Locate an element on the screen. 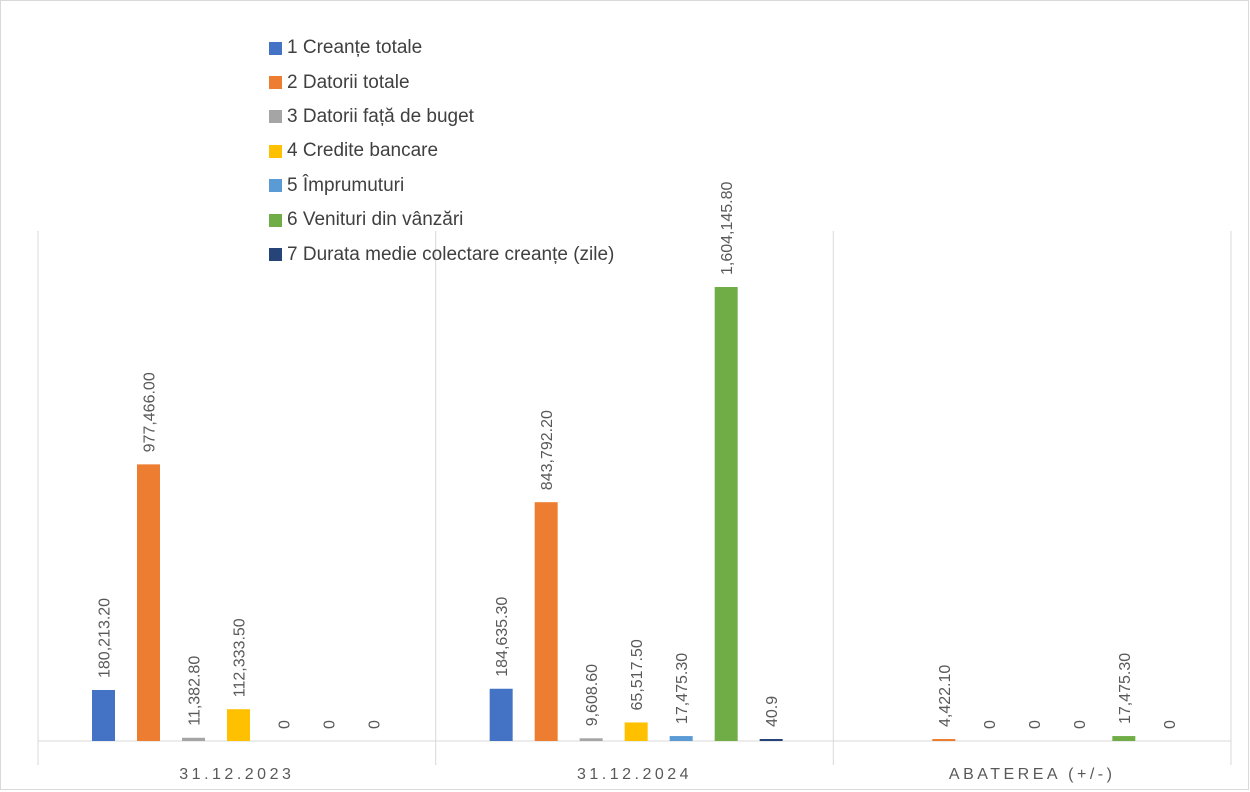  legend-item: 1 Creanțe totale is located at coordinates (441, 48).